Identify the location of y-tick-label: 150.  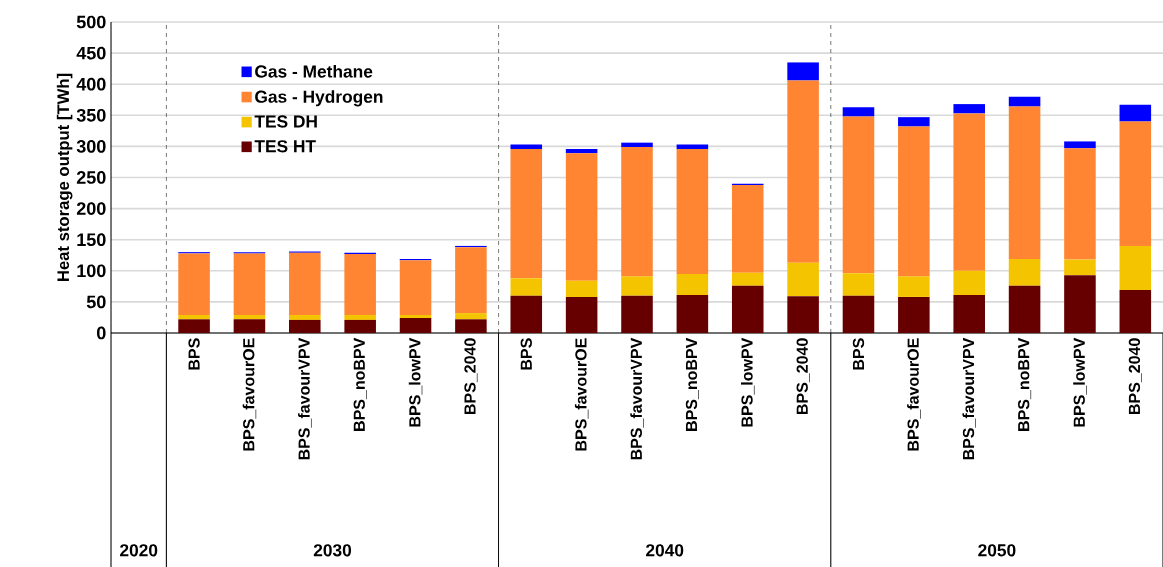
(91, 240).